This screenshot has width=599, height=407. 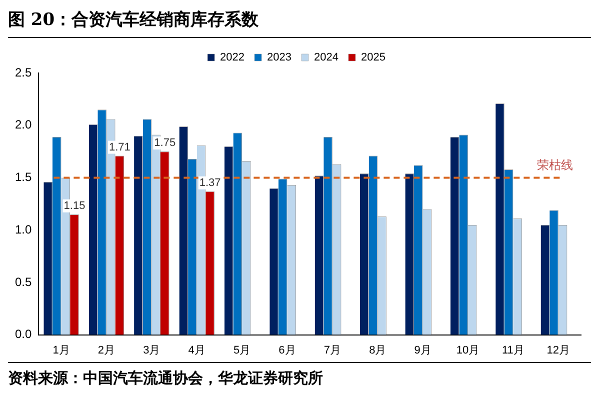 What do you see at coordinates (513, 350) in the screenshot?
I see `x-tick-label: 11月` at bounding box center [513, 350].